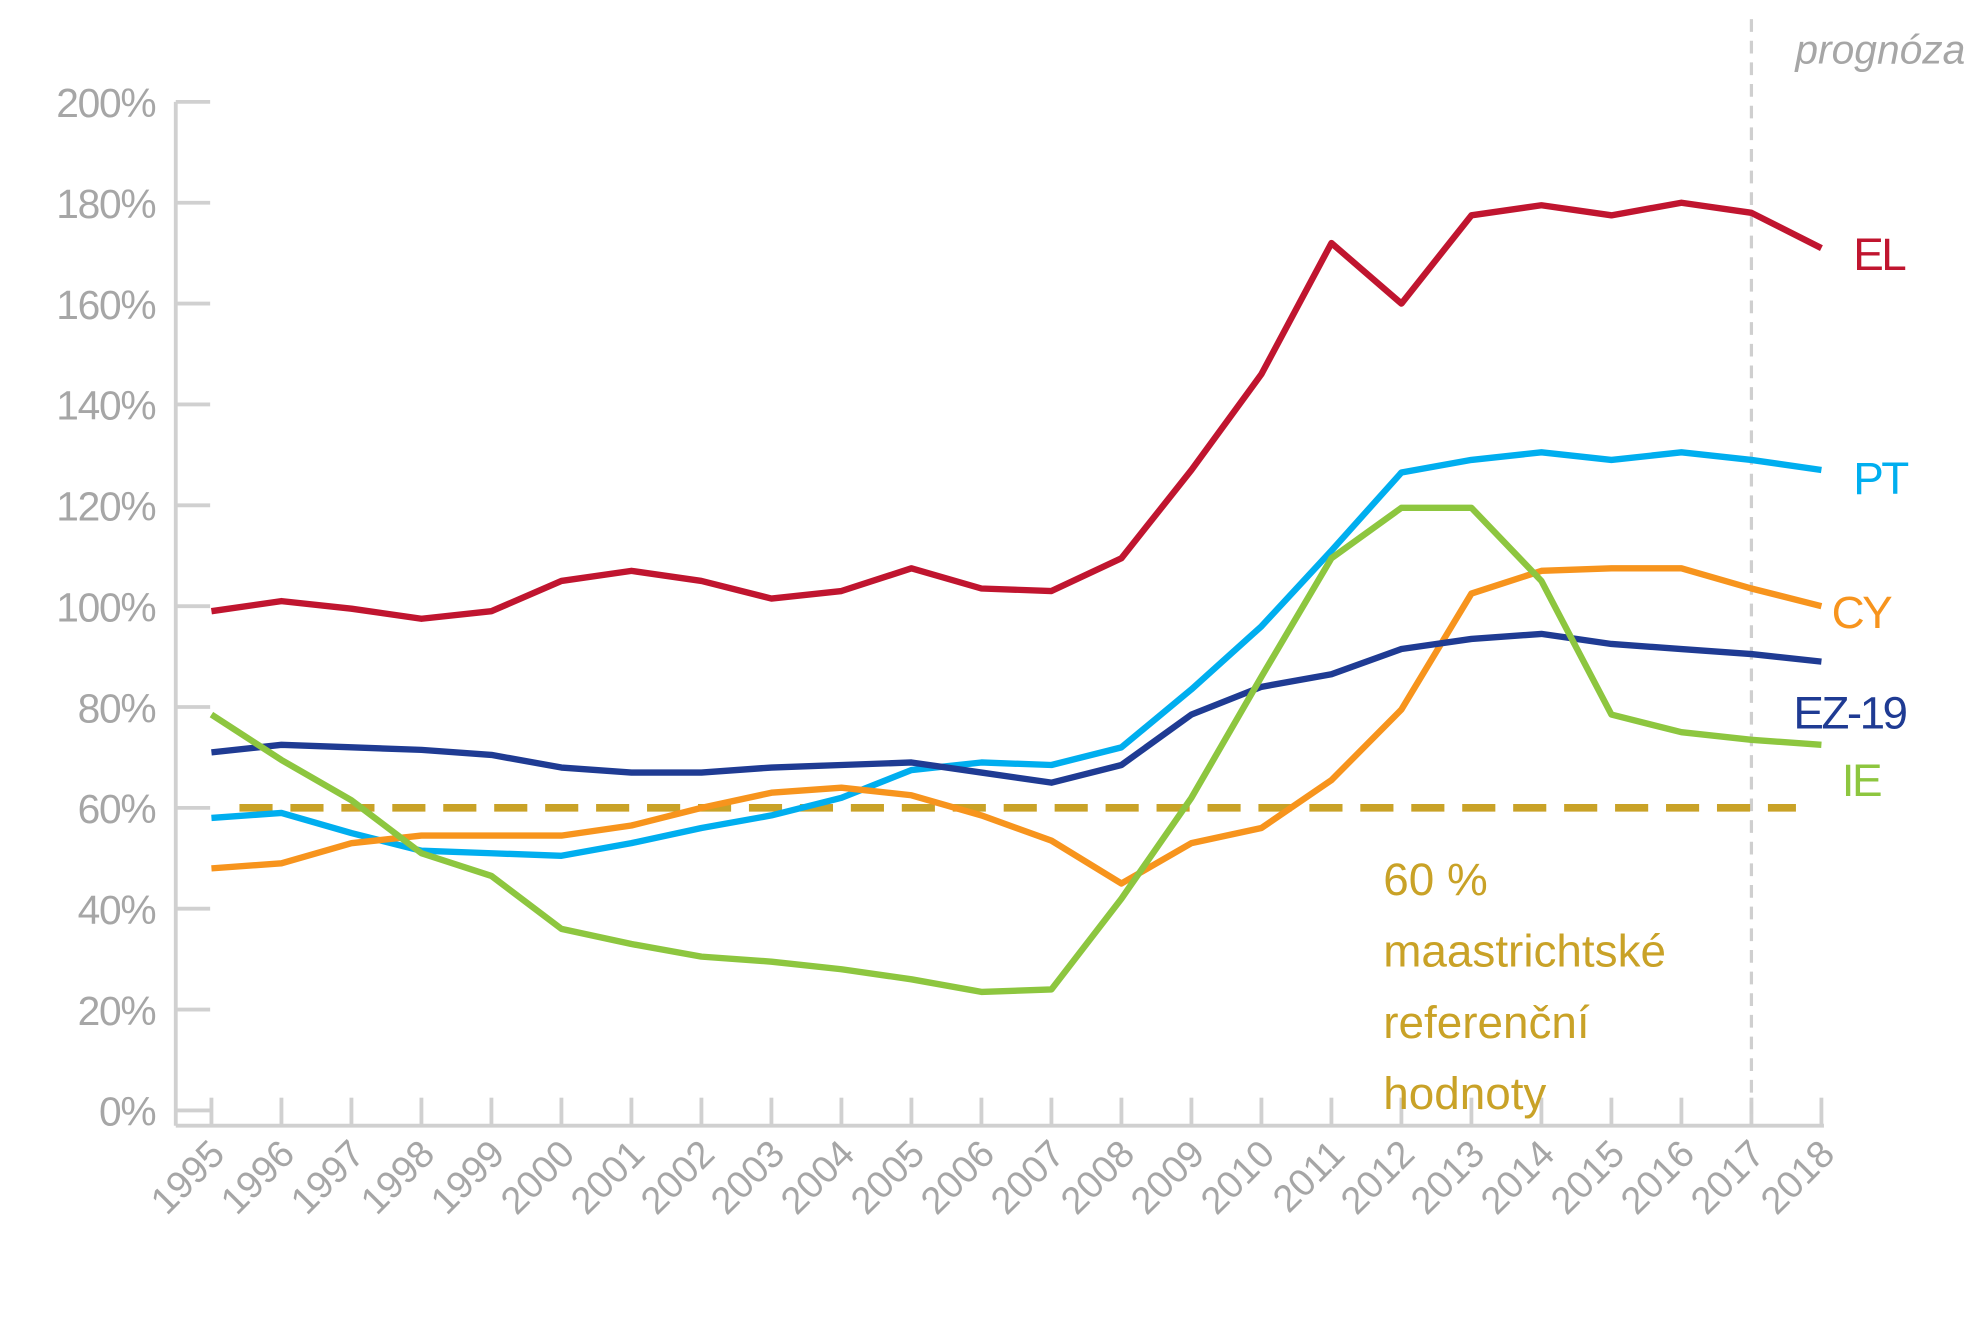 This screenshot has width=1987, height=1318. Describe the element at coordinates (398, 1177) in the screenshot. I see `x-tick-label: 1998` at that location.